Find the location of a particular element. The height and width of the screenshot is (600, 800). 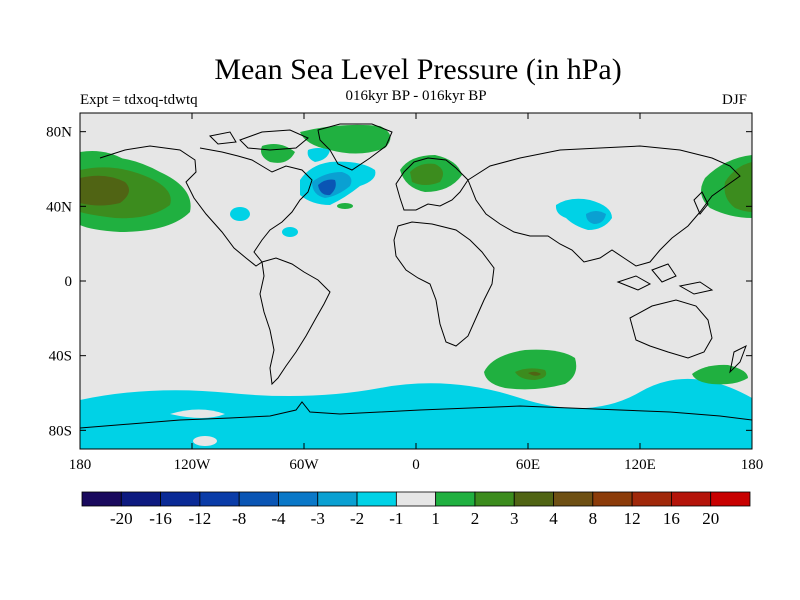

coastline-australia is located at coordinates (671, 329).